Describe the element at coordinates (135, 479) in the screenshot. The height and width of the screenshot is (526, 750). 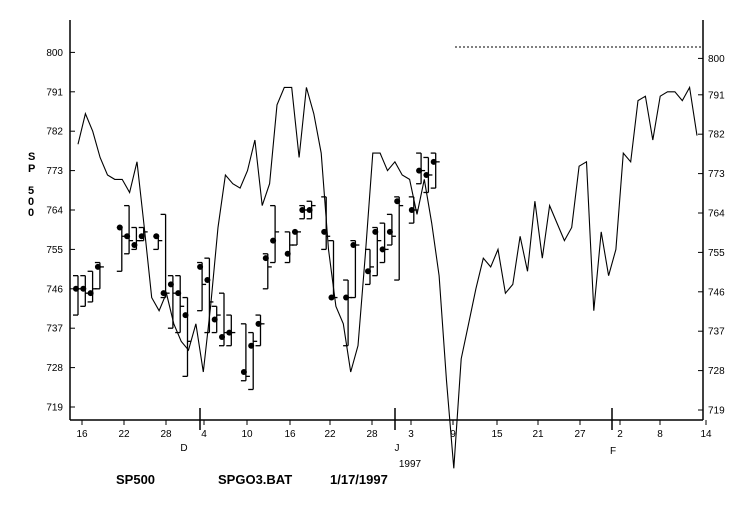
I see `footer-symbol: SP500` at that location.